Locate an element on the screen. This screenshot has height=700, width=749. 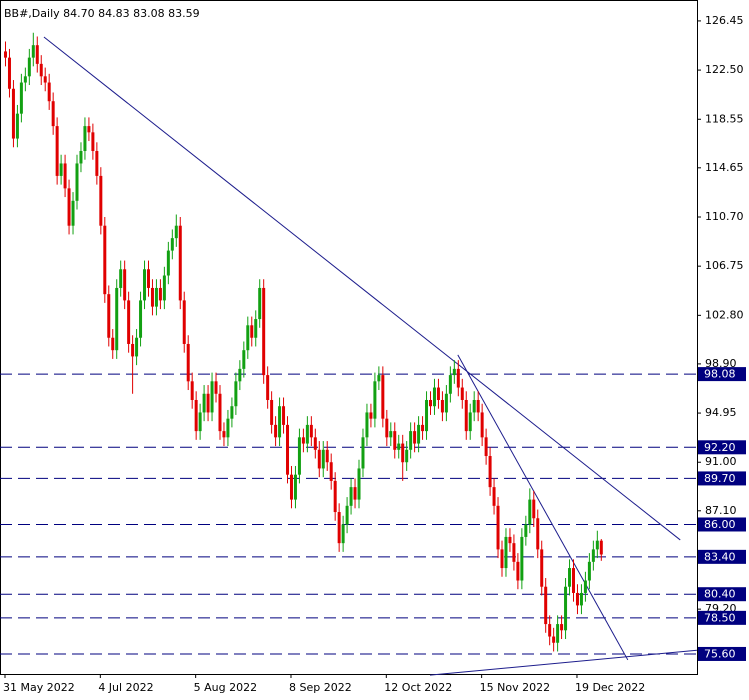
level-label: 78.50 is located at coordinates (722, 617).